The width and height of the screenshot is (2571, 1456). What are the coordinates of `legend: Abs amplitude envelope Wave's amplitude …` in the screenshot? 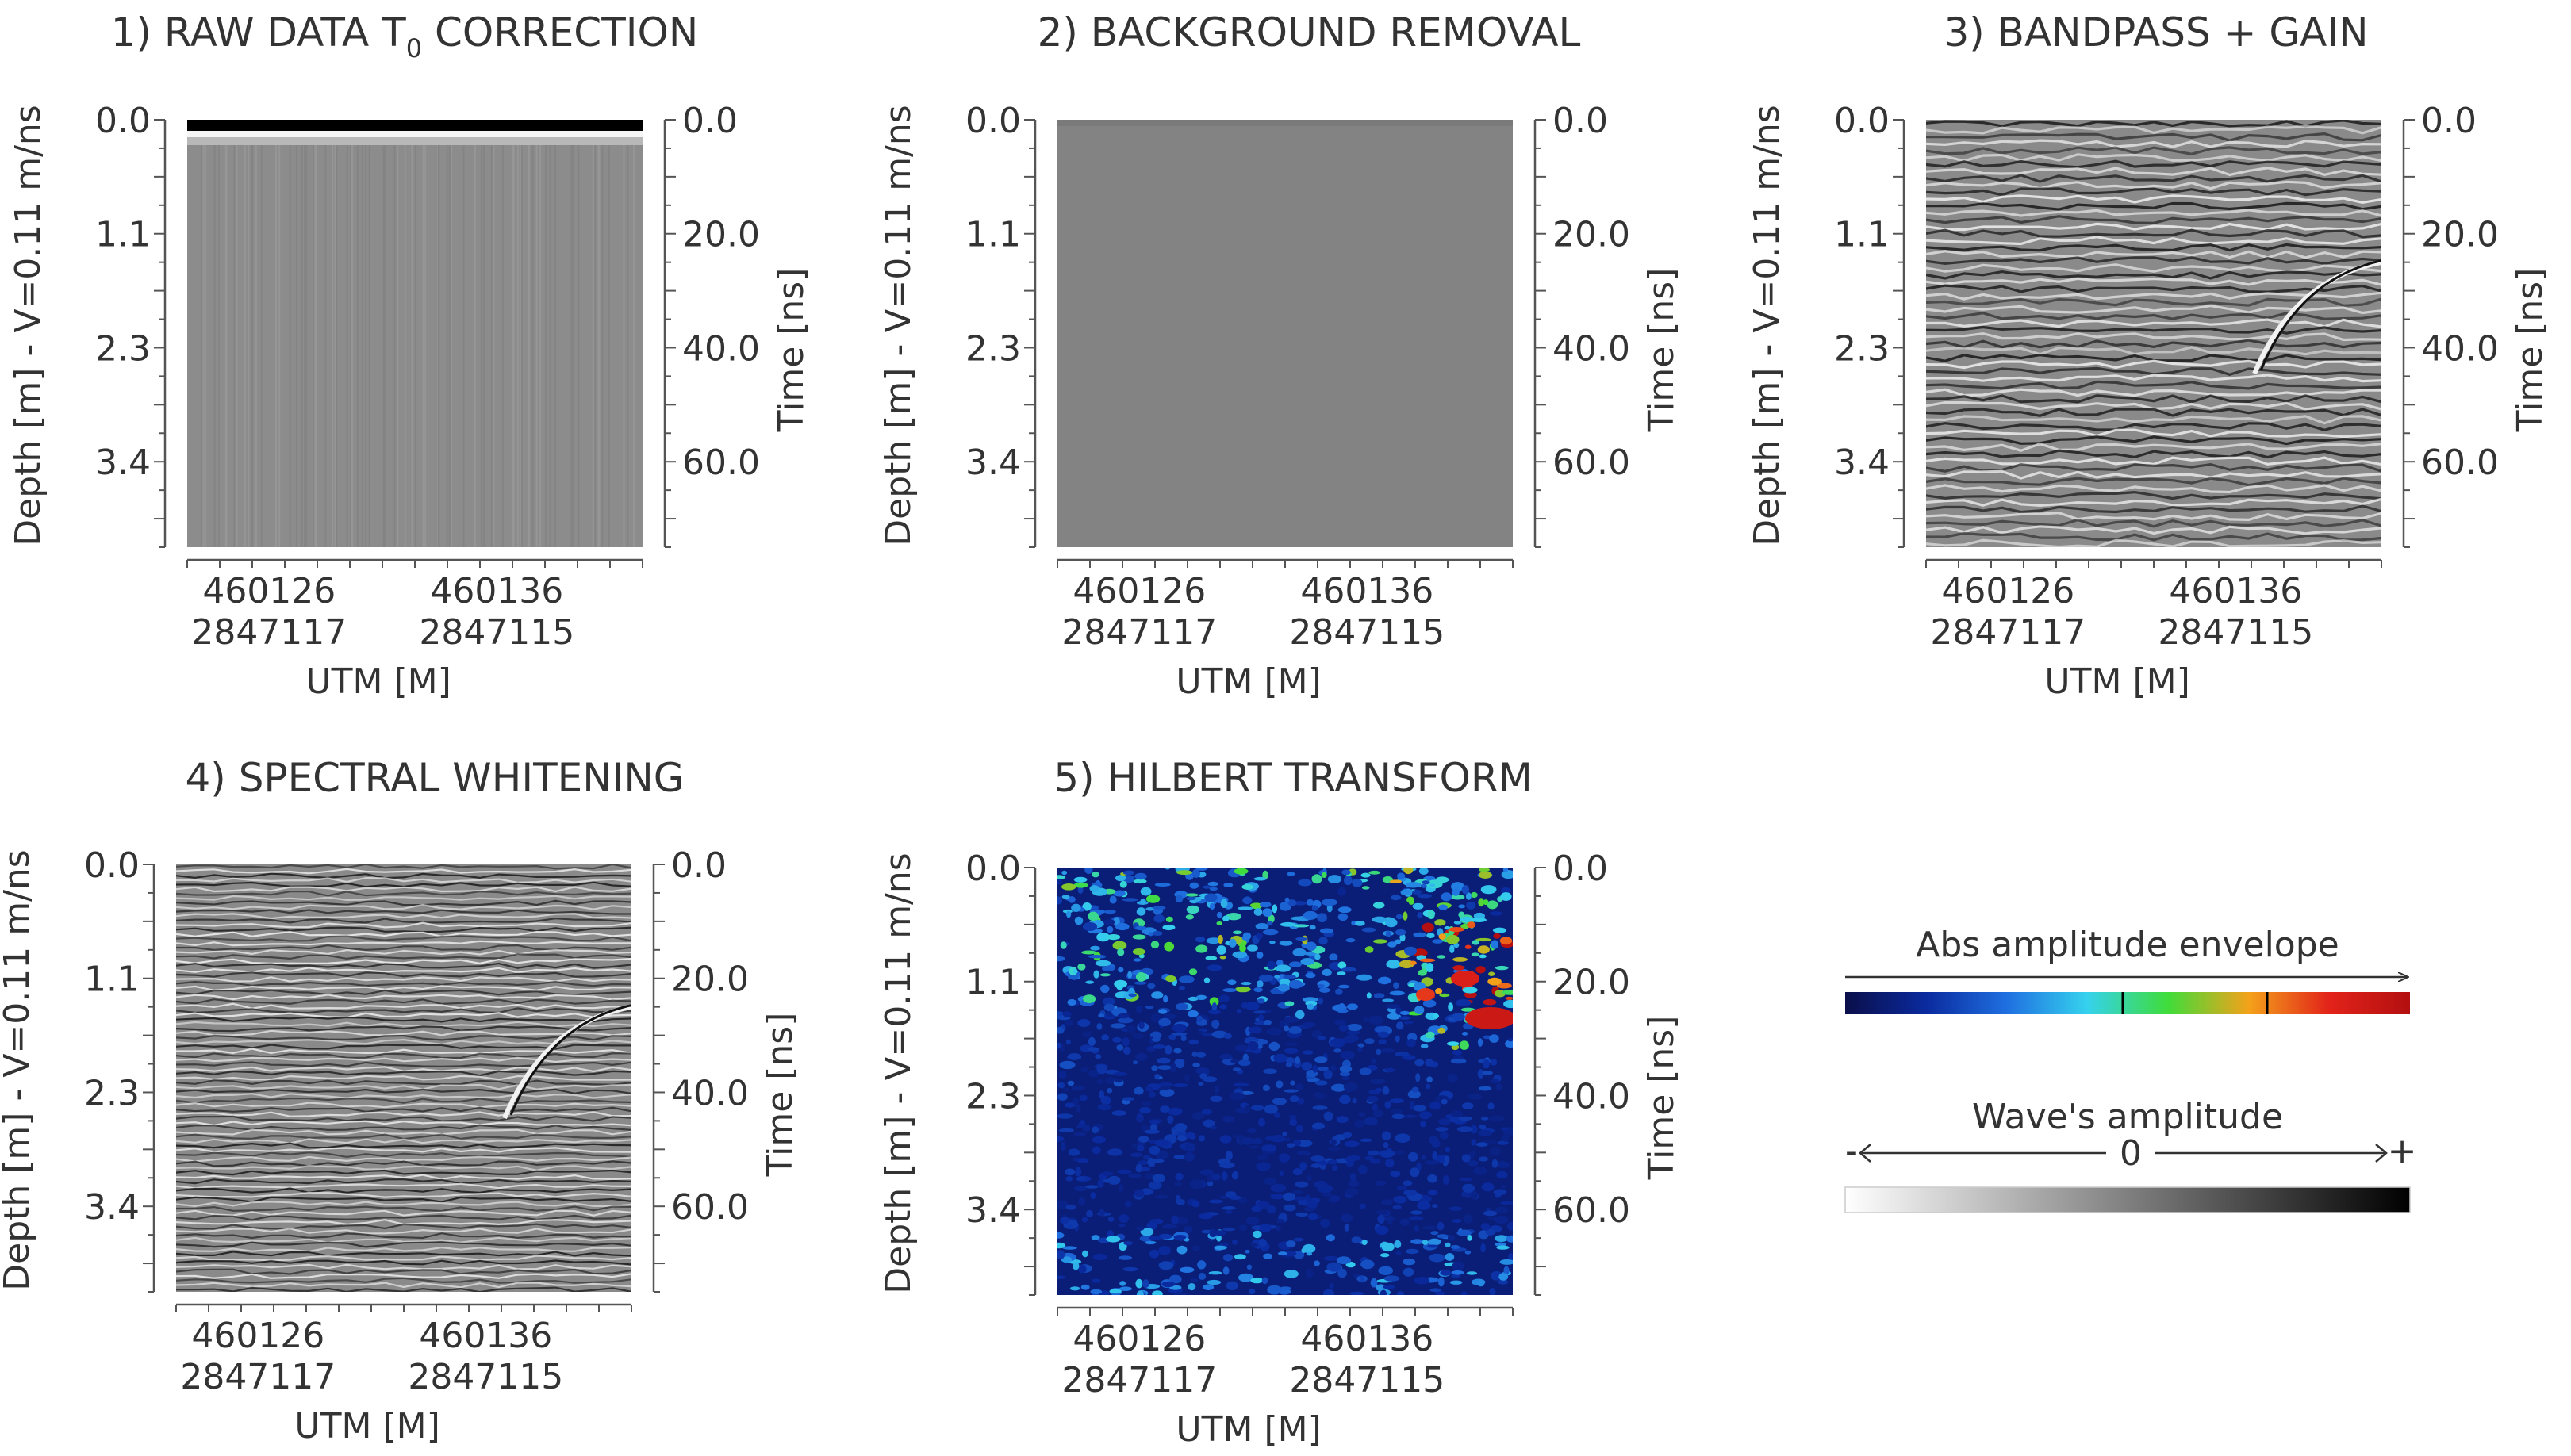 It's located at (2130, 1069).